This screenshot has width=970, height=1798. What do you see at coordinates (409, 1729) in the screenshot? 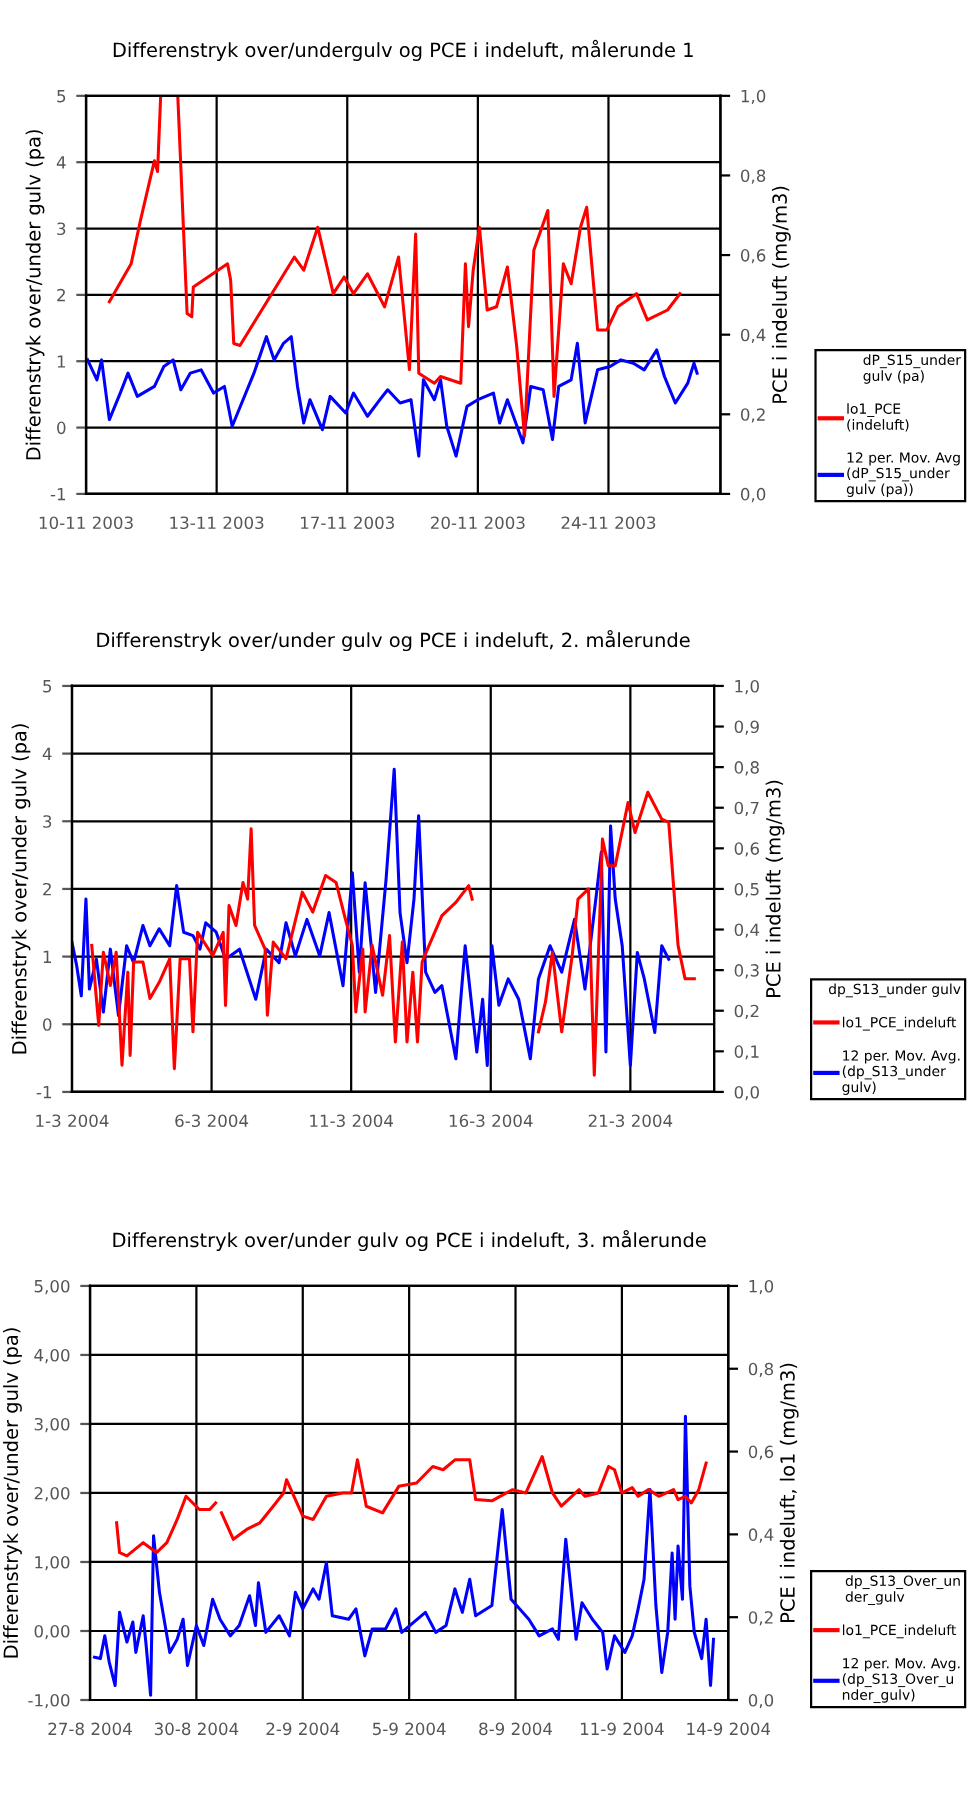
I see `x-tick-label: 5-9 2004` at bounding box center [409, 1729].